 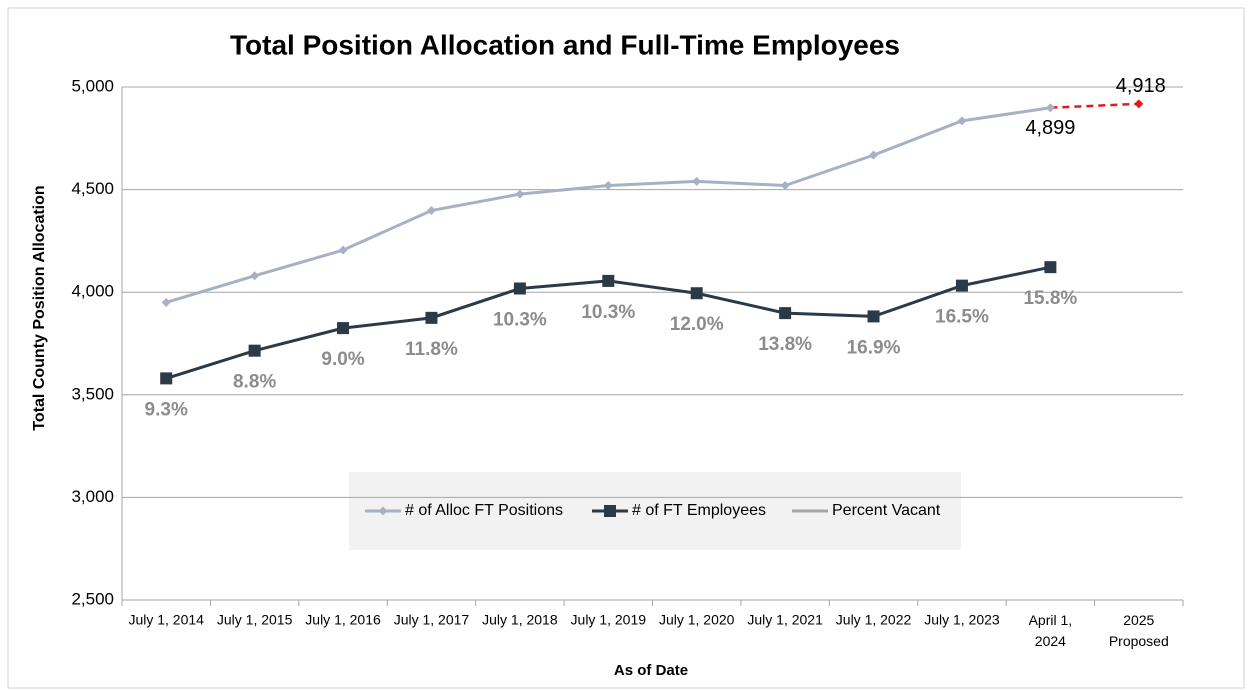 What do you see at coordinates (166, 409) in the screenshot?
I see `data-label: 9.3%` at bounding box center [166, 409].